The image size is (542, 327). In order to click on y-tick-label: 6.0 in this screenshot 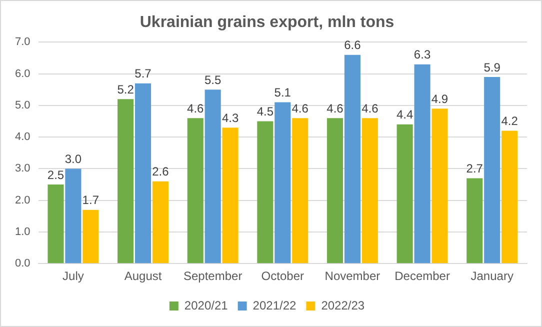, I will do `click(22, 74)`.